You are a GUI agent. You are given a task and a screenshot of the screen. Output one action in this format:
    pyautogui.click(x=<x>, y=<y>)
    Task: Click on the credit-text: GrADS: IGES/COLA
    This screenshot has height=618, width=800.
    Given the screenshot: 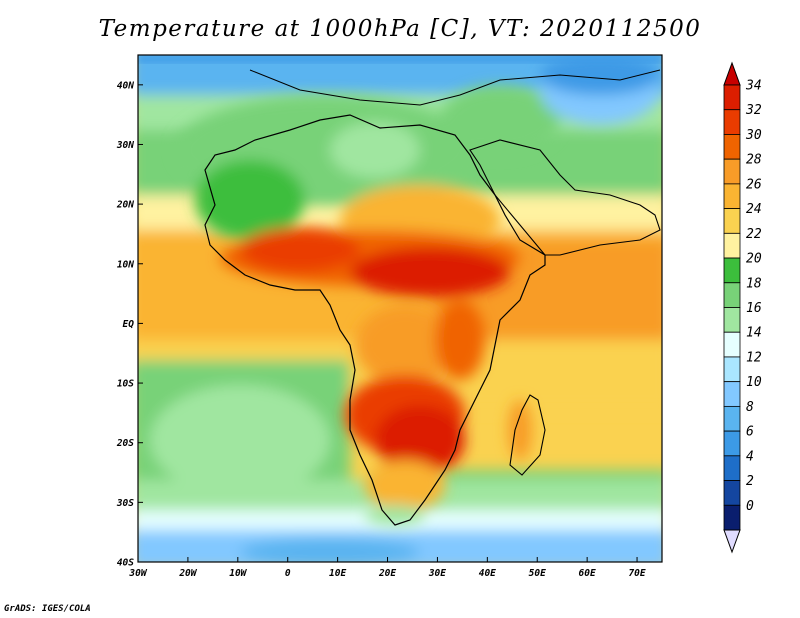 What is the action you would take?
    pyautogui.click(x=47, y=609)
    